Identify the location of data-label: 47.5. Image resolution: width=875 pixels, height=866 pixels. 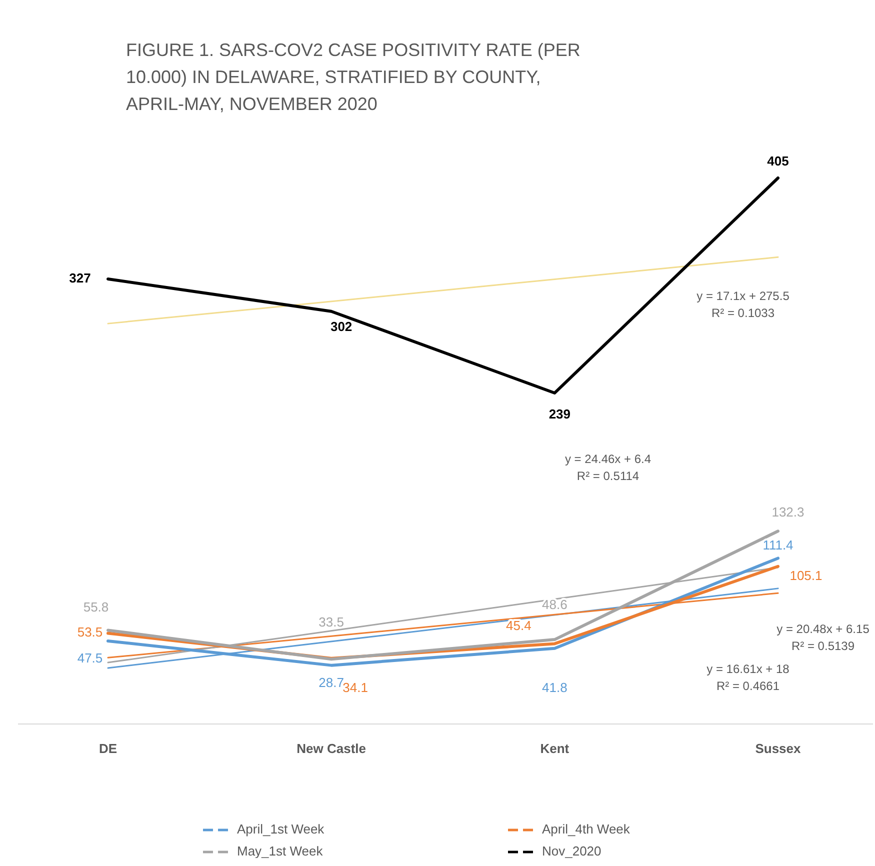
(90, 658).